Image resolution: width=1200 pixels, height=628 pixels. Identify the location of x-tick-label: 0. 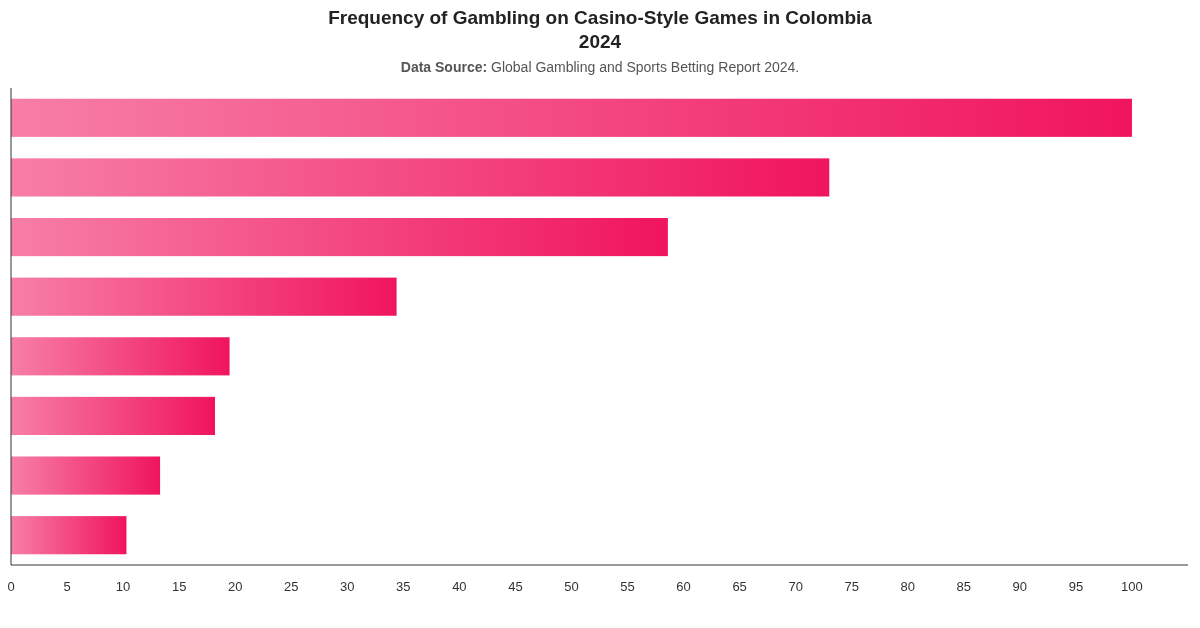
(11, 586).